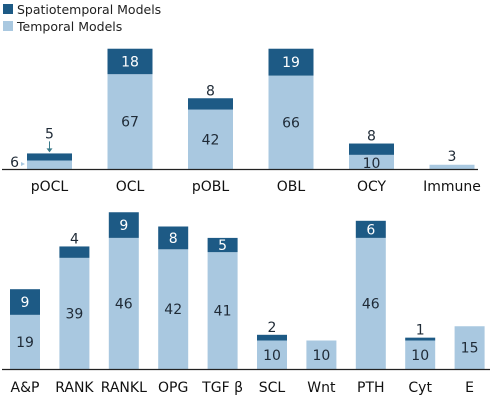 The width and height of the screenshot is (498, 400). I want to click on tick-label-rankl: RANKL, so click(124, 388).